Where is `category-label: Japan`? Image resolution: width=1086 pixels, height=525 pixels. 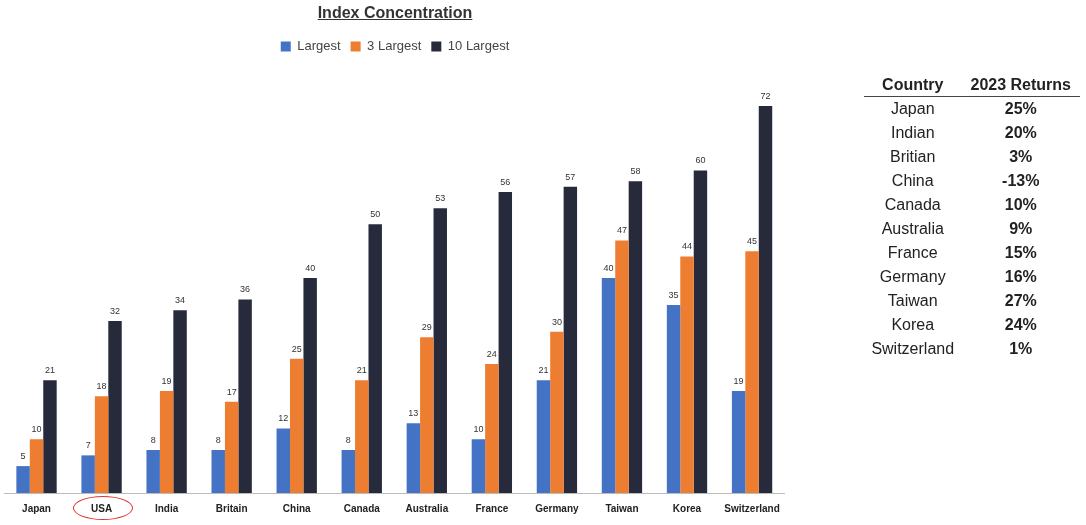 category-label: Japan is located at coordinates (912, 109).